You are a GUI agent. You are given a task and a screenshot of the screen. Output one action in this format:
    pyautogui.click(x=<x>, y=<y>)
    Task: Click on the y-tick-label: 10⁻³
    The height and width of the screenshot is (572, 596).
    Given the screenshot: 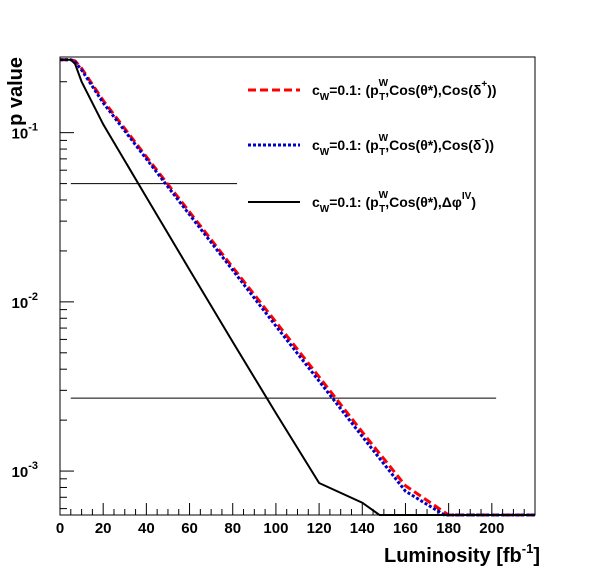 What is the action you would take?
    pyautogui.click(x=25, y=470)
    